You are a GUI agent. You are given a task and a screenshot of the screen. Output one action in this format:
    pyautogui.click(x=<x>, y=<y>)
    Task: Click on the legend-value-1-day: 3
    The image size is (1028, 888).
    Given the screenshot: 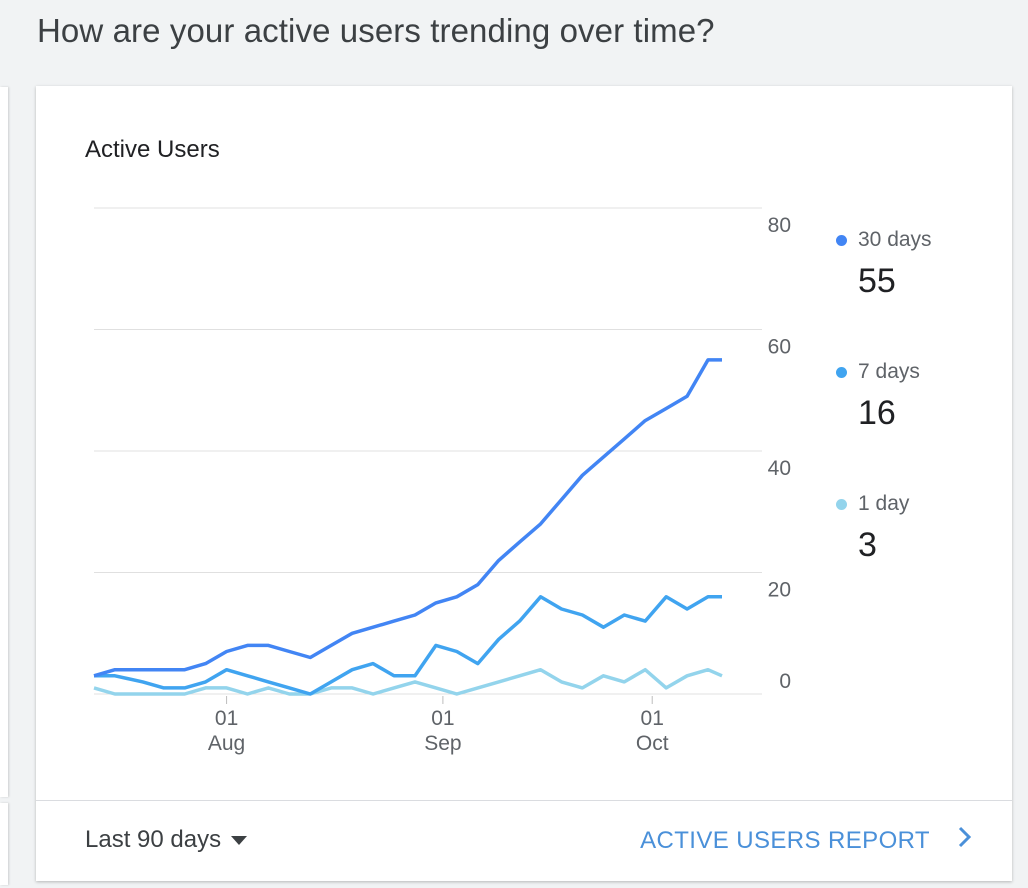 What is the action you would take?
    pyautogui.click(x=867, y=545)
    